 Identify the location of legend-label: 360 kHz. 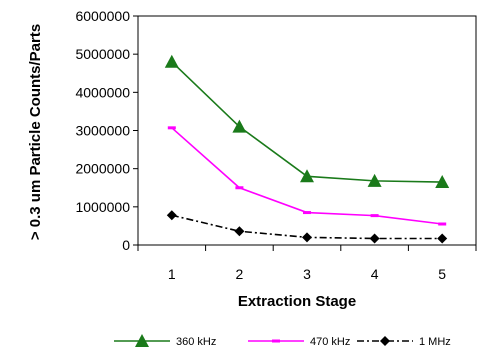
(196, 342).